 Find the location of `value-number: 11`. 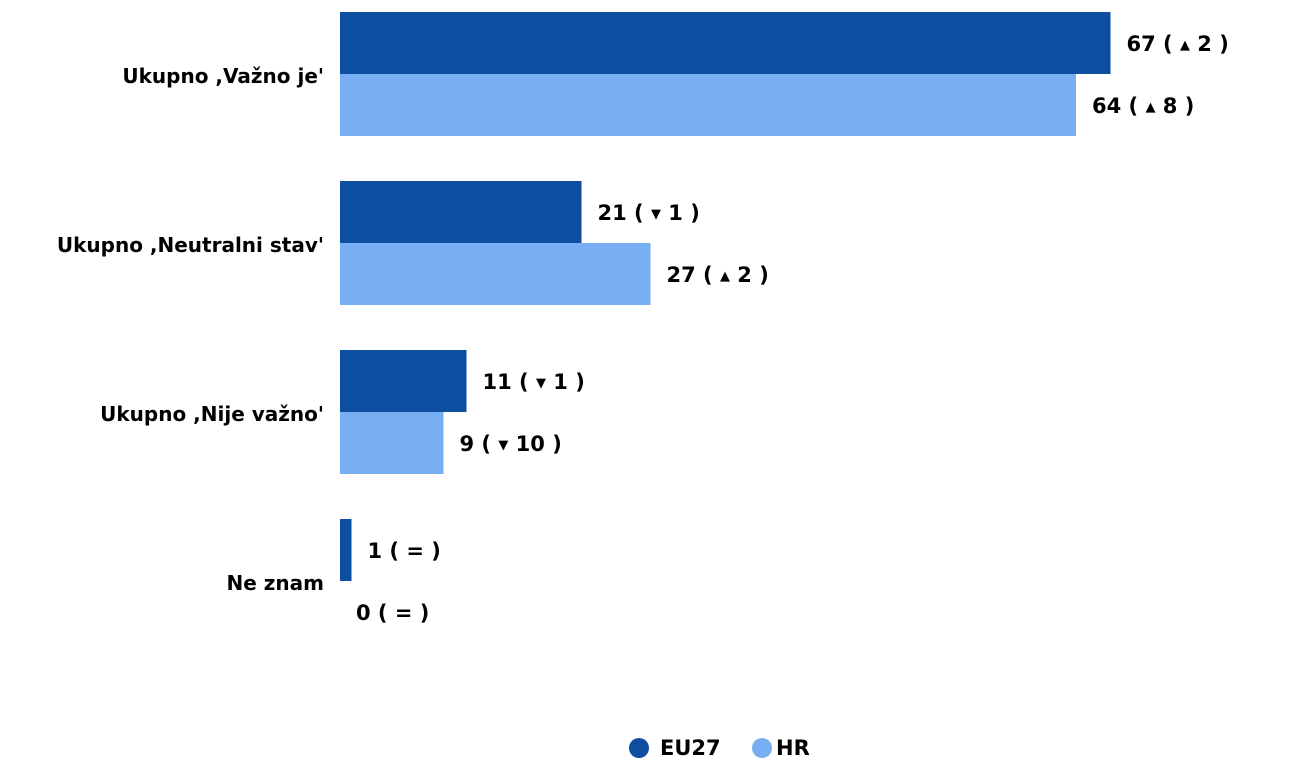

value-number: 11 is located at coordinates (497, 382).